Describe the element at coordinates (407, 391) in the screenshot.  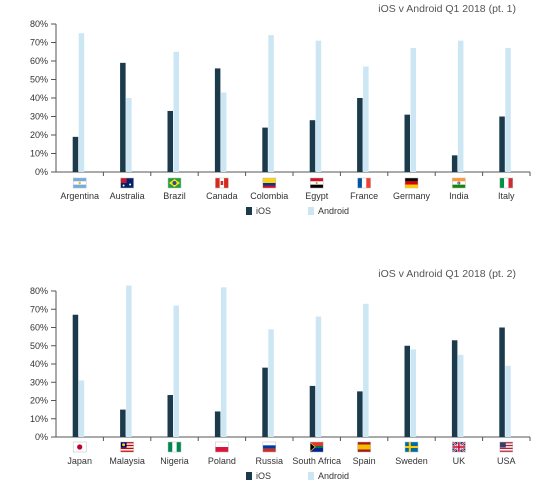
I see `ios-bar-sweden` at that location.